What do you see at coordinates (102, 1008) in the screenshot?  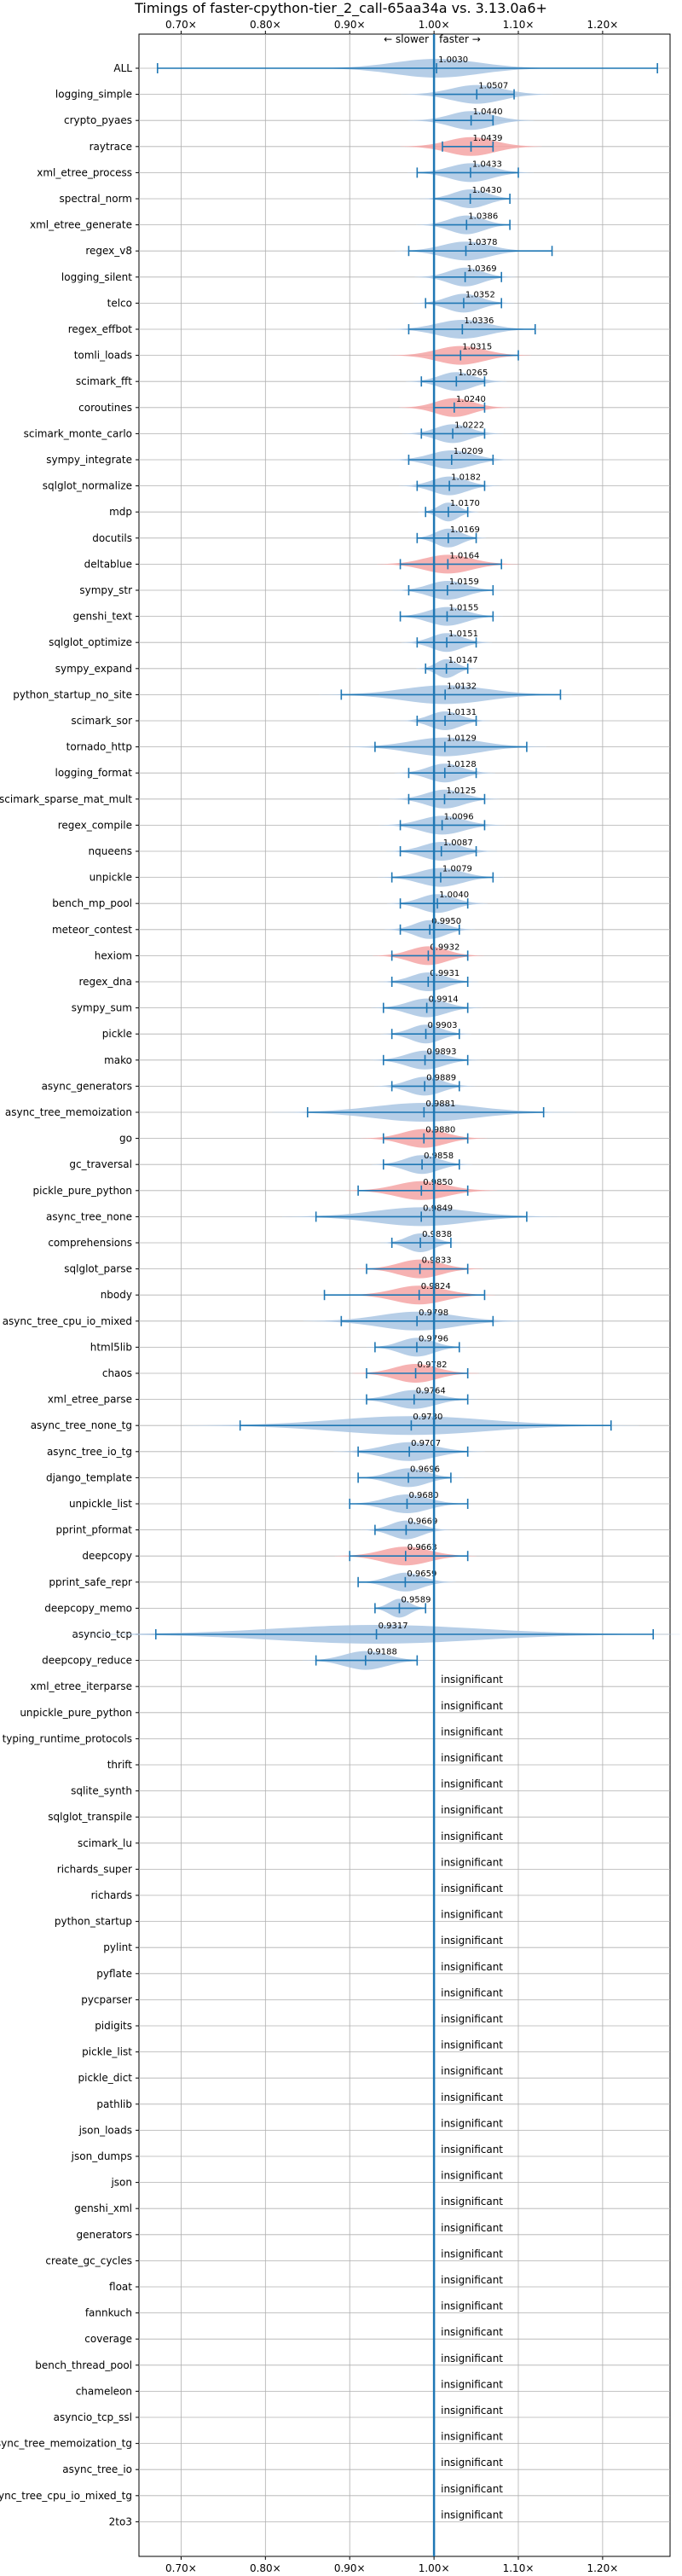 I see `benchmark-label: sympy_sum` at bounding box center [102, 1008].